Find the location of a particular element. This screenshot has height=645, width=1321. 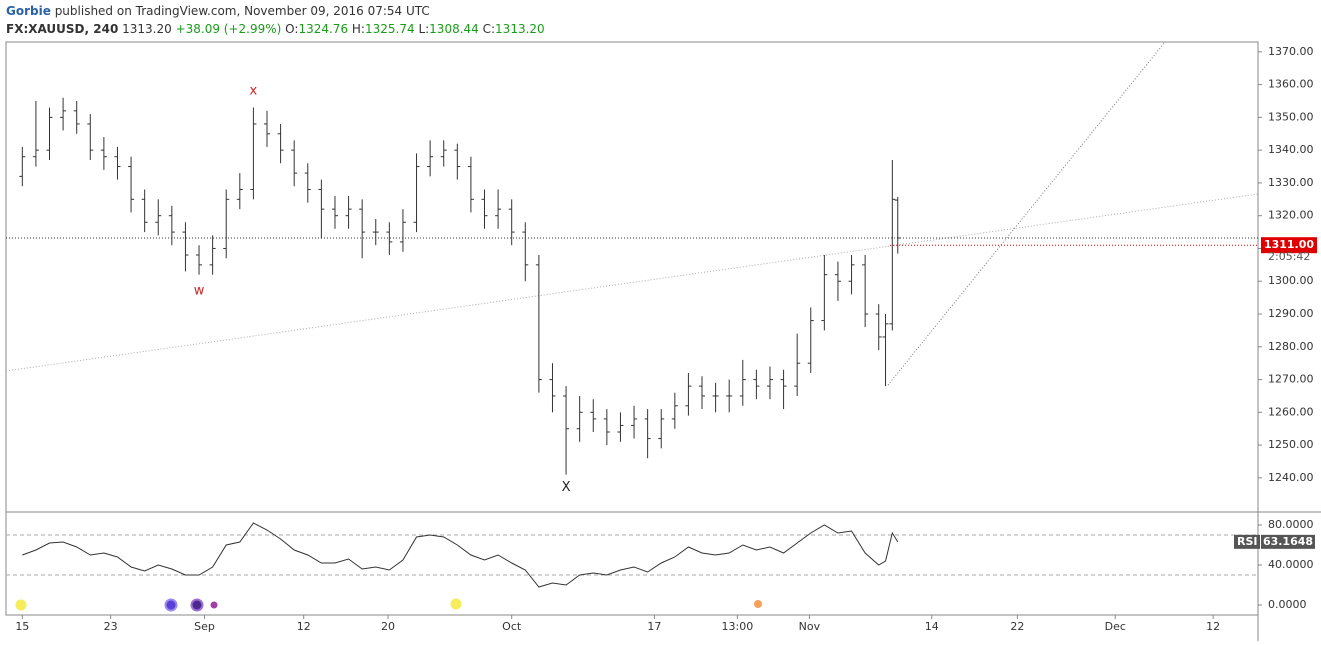

close: 1313.20 is located at coordinates (520, 29).